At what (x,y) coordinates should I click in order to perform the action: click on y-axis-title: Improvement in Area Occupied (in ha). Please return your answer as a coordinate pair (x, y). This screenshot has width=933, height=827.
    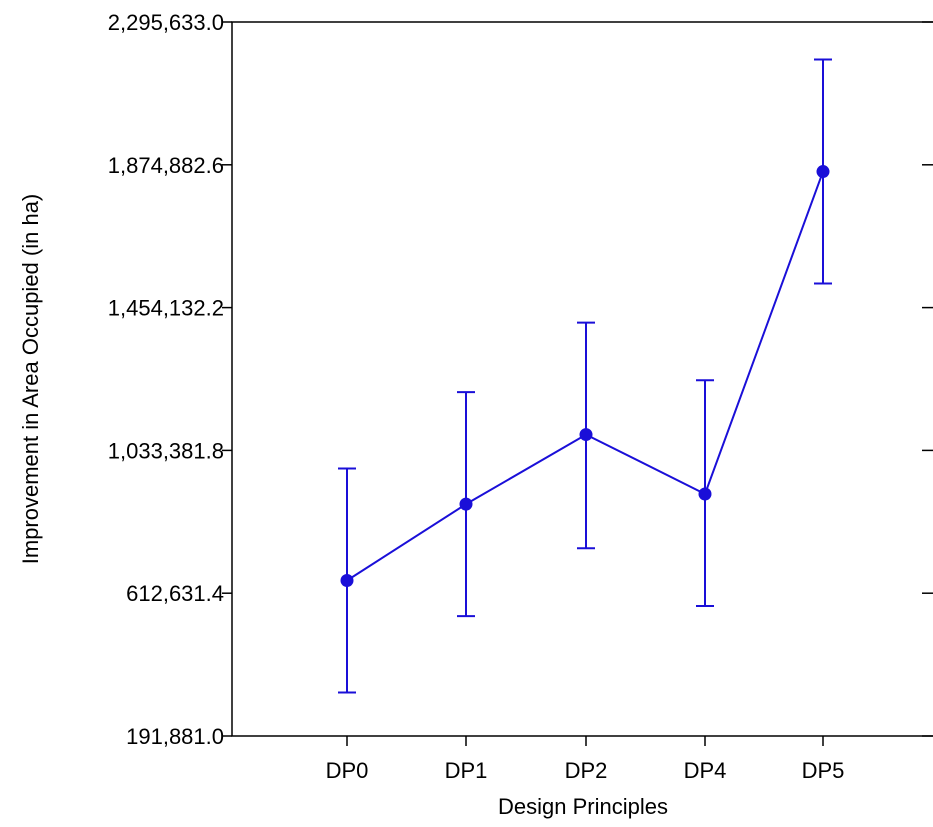
    Looking at the image, I should click on (30, 379).